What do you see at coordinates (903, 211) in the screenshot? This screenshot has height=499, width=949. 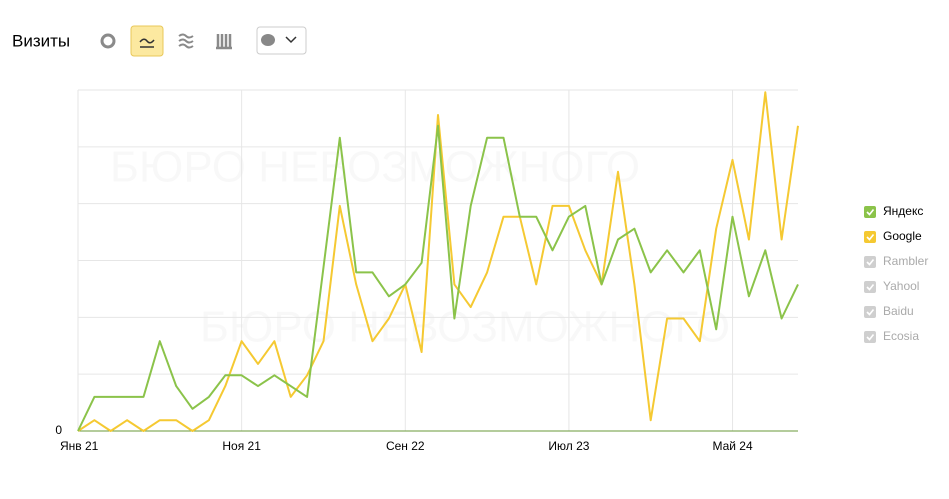 I see `legend-label: Яндекс` at bounding box center [903, 211].